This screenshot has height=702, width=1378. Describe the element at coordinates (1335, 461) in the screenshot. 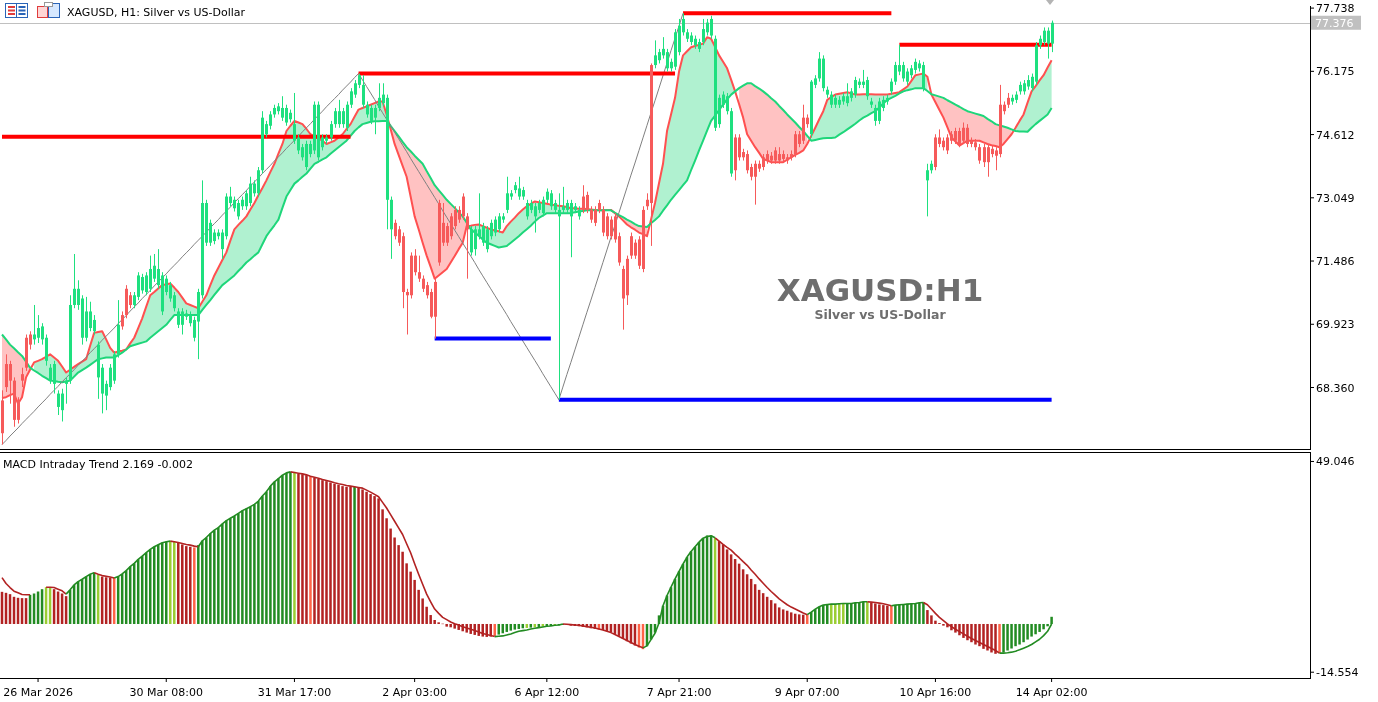

I see `y-tick-label: 49.046` at that location.